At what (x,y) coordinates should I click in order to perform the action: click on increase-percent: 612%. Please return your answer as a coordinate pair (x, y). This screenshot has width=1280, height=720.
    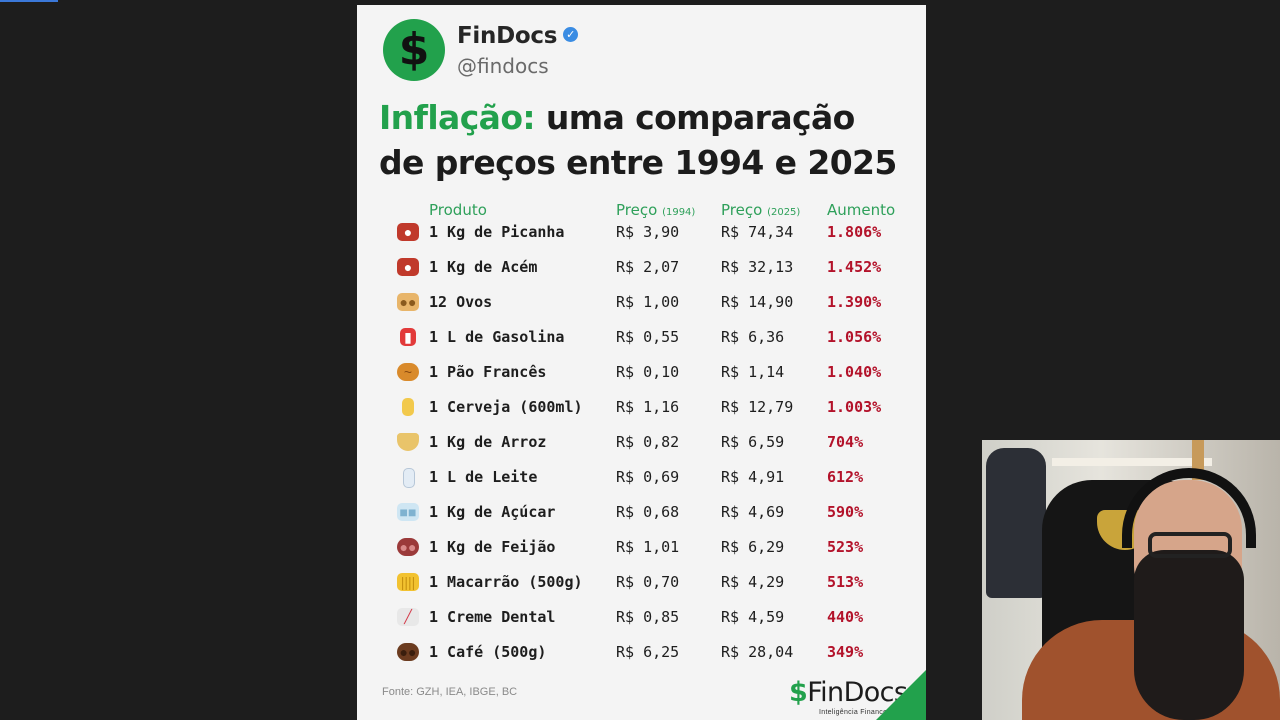
    Looking at the image, I should click on (845, 477).